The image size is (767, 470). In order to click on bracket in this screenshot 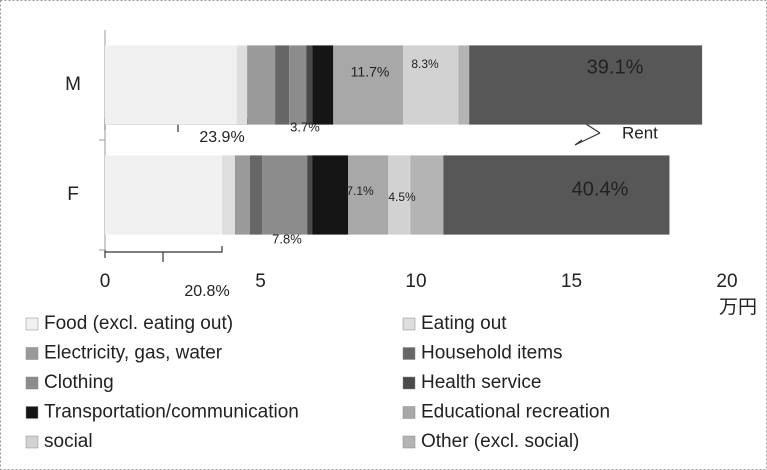, I will do `click(163, 254)`.